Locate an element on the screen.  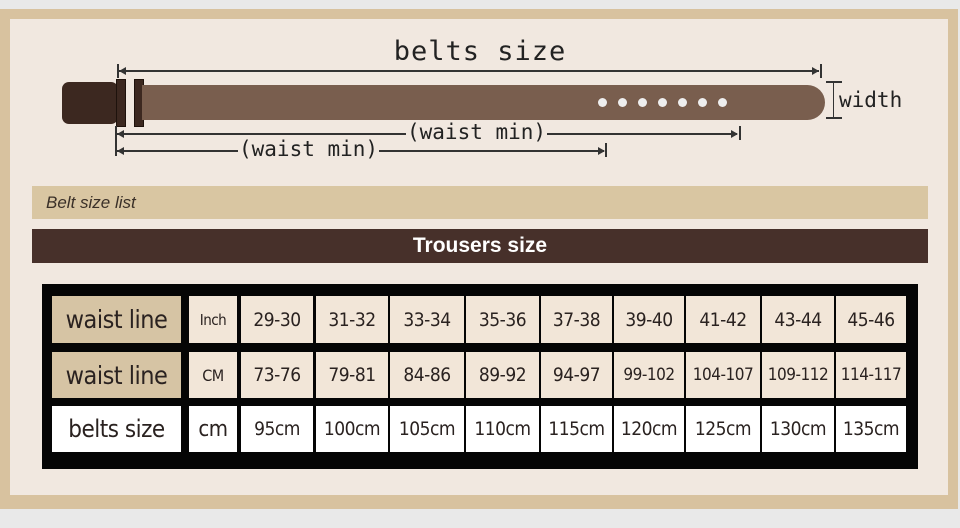
table-cell: 73-76 is located at coordinates (277, 375).